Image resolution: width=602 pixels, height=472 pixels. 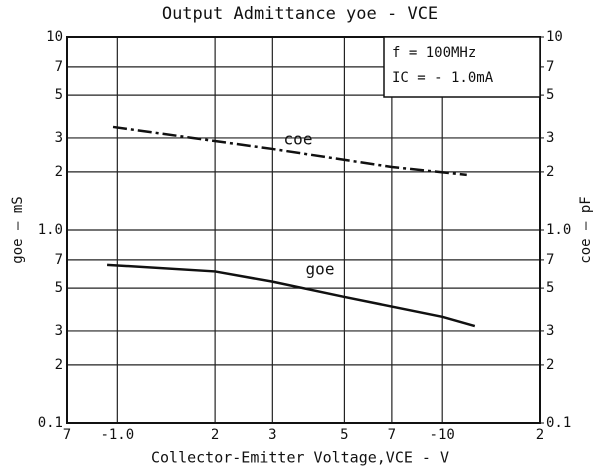 I want to click on x-axis-label: Collector-Emitter Voltage,VCE - V, so click(x=300, y=458).